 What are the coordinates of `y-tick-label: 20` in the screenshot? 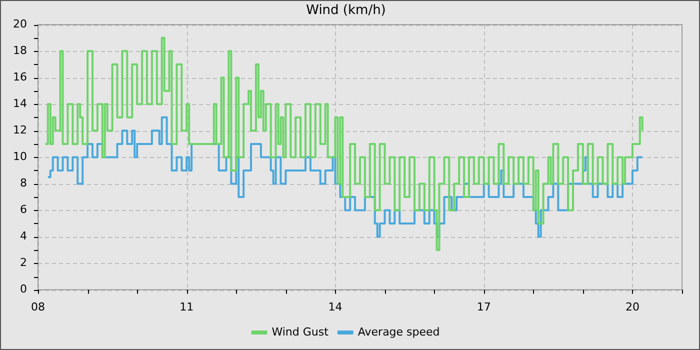 It's located at (19, 23).